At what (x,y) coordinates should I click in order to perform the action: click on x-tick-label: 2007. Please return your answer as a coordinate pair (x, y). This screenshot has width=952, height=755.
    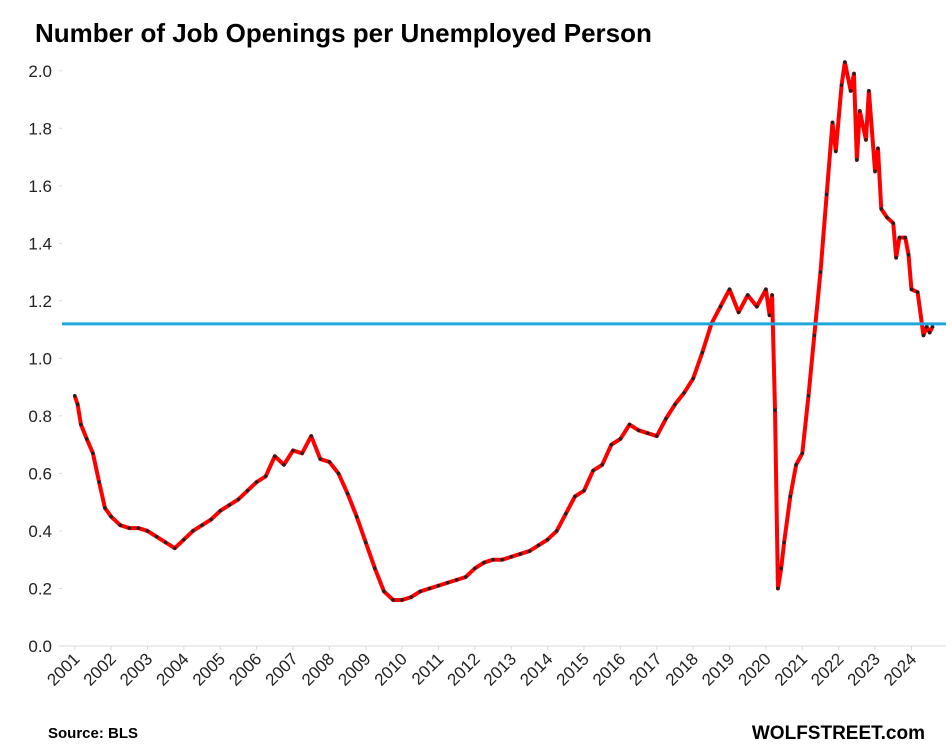
    Looking at the image, I should click on (282, 669).